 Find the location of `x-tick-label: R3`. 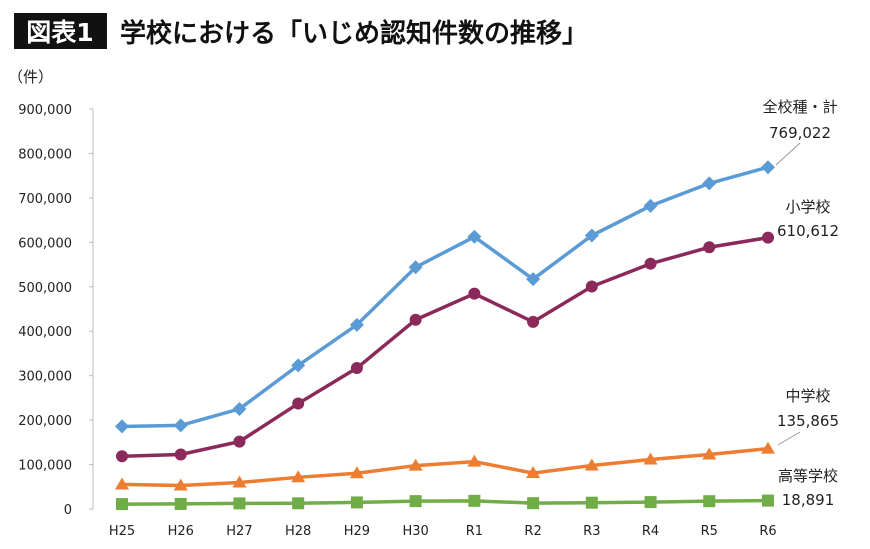

x-tick-label: R3 is located at coordinates (591, 531).